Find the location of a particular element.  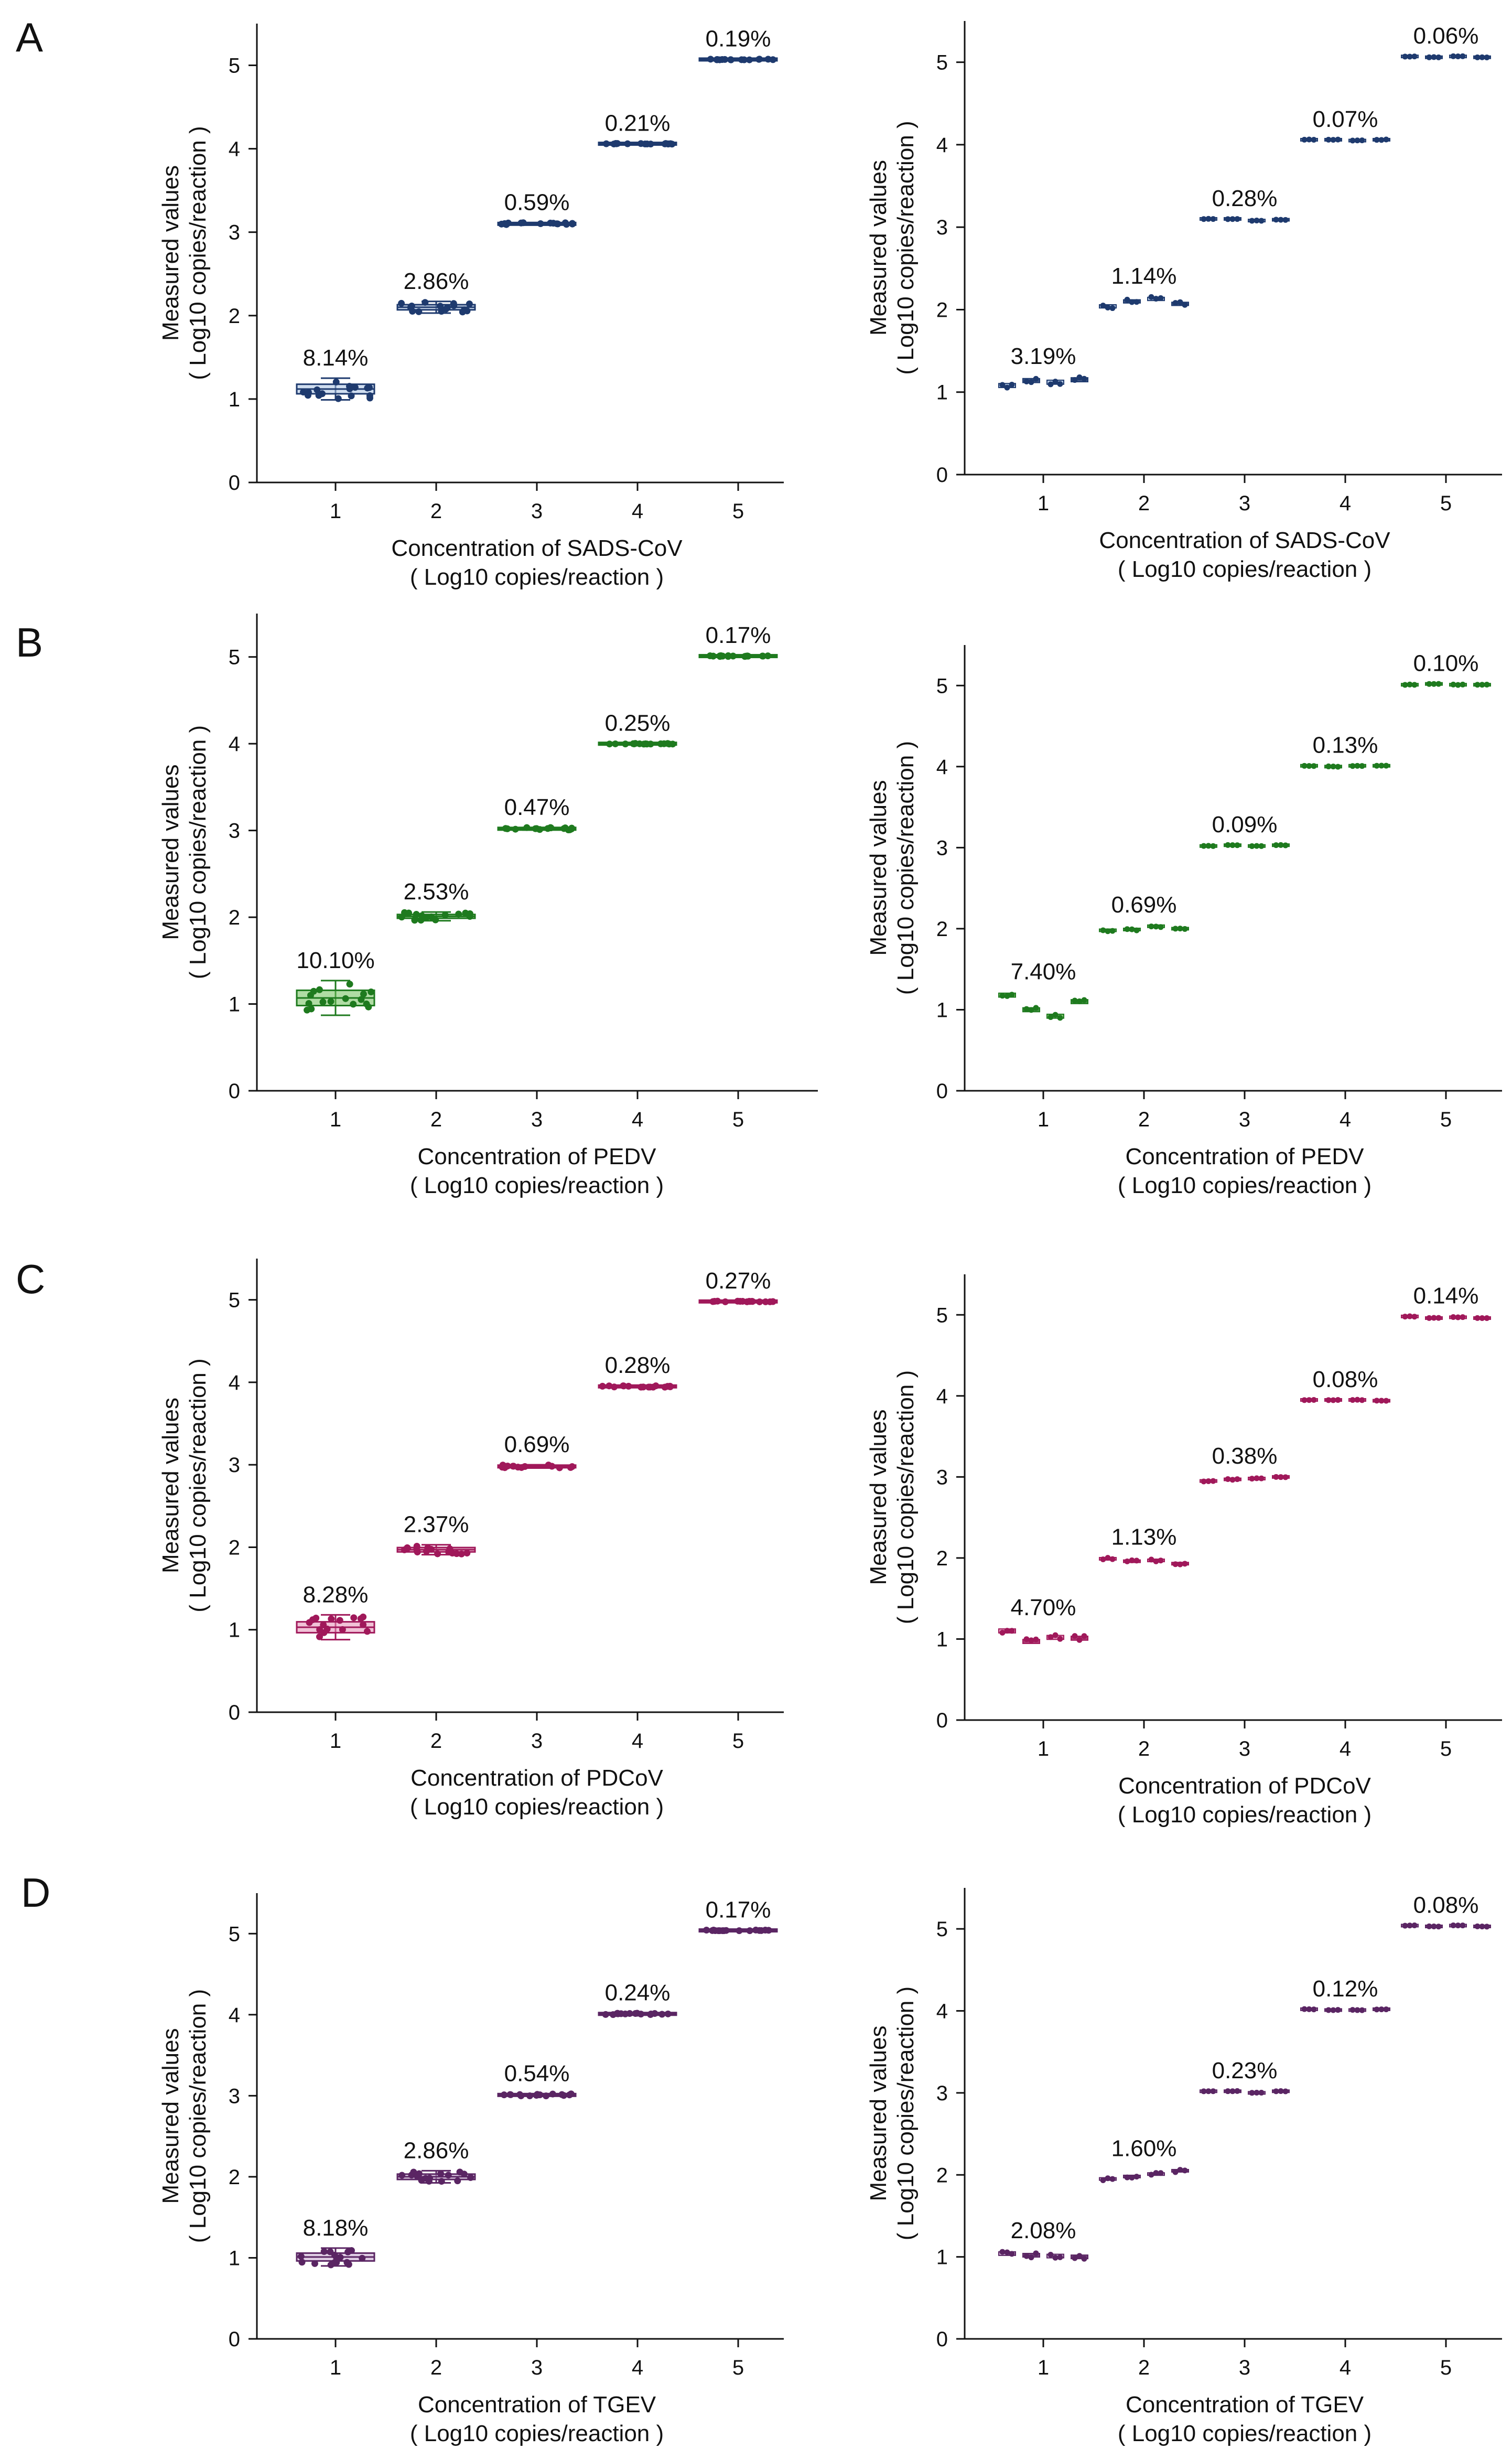

cv-label: 7.40% is located at coordinates (1043, 971).